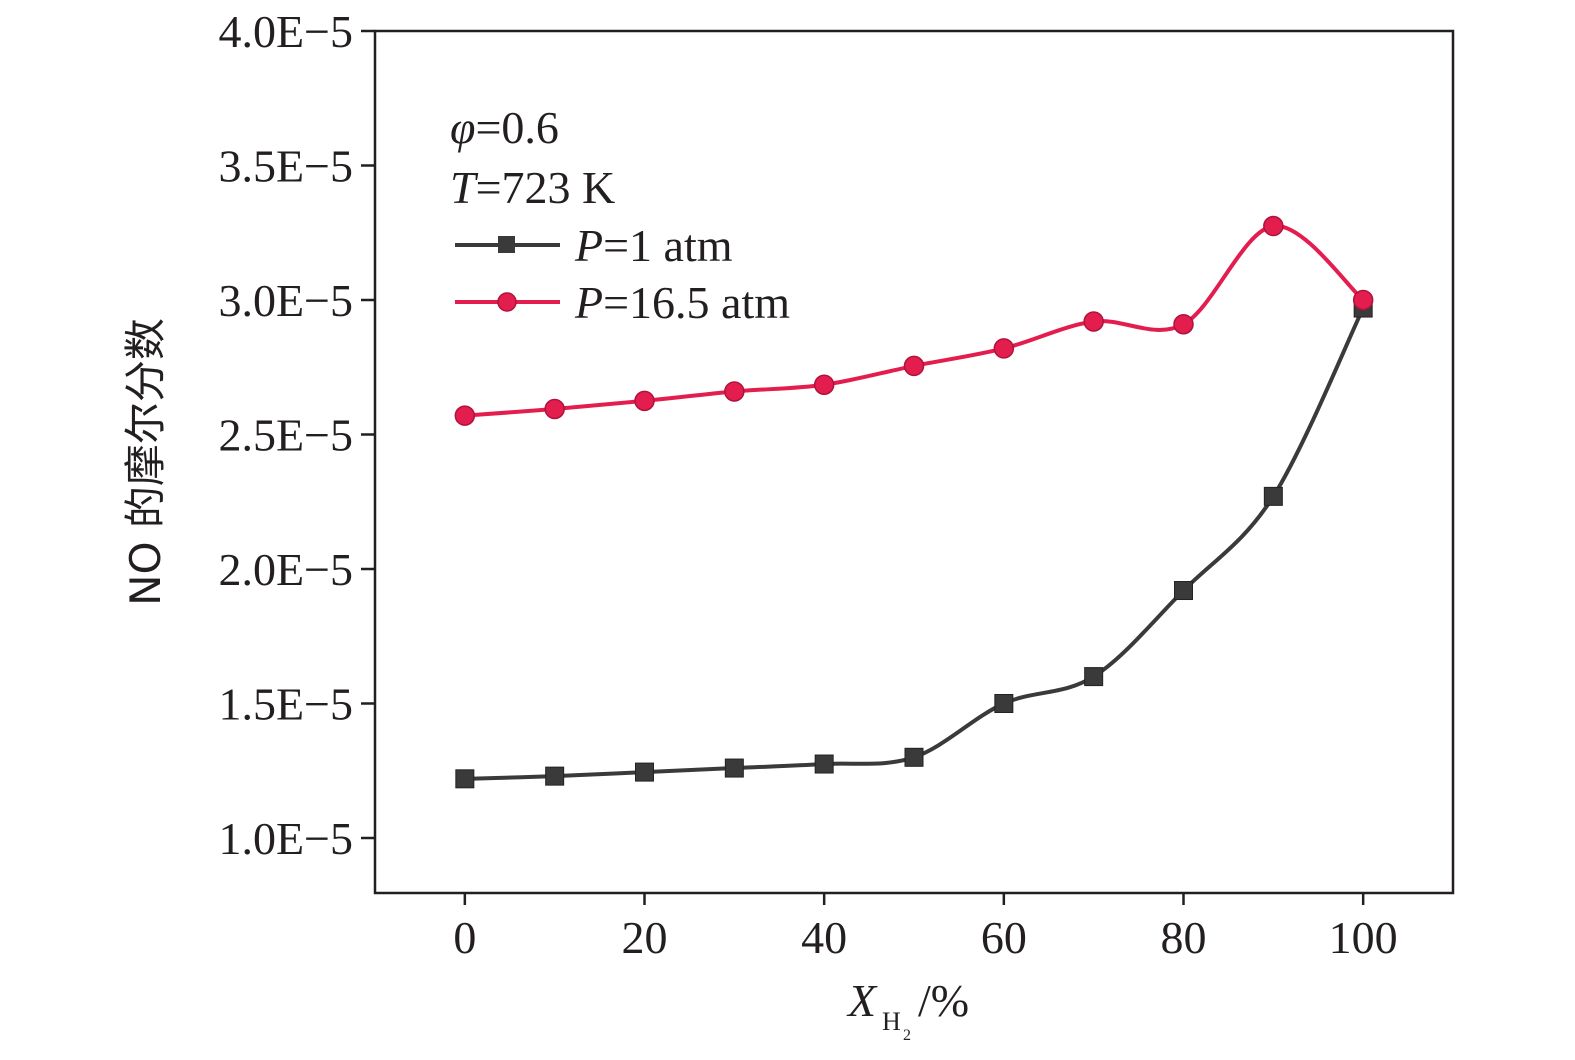 The height and width of the screenshot is (1060, 1575). Describe the element at coordinates (532, 157) in the screenshot. I see `condition-annotations: φ=0.6 T=723 K` at that location.